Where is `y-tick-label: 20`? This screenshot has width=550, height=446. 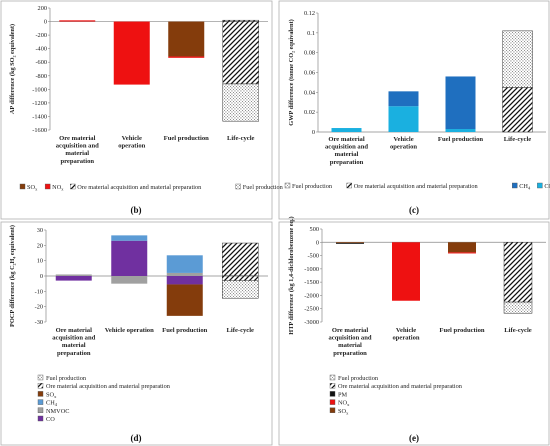
y-tick-label: 20 is located at coordinates (40, 245).